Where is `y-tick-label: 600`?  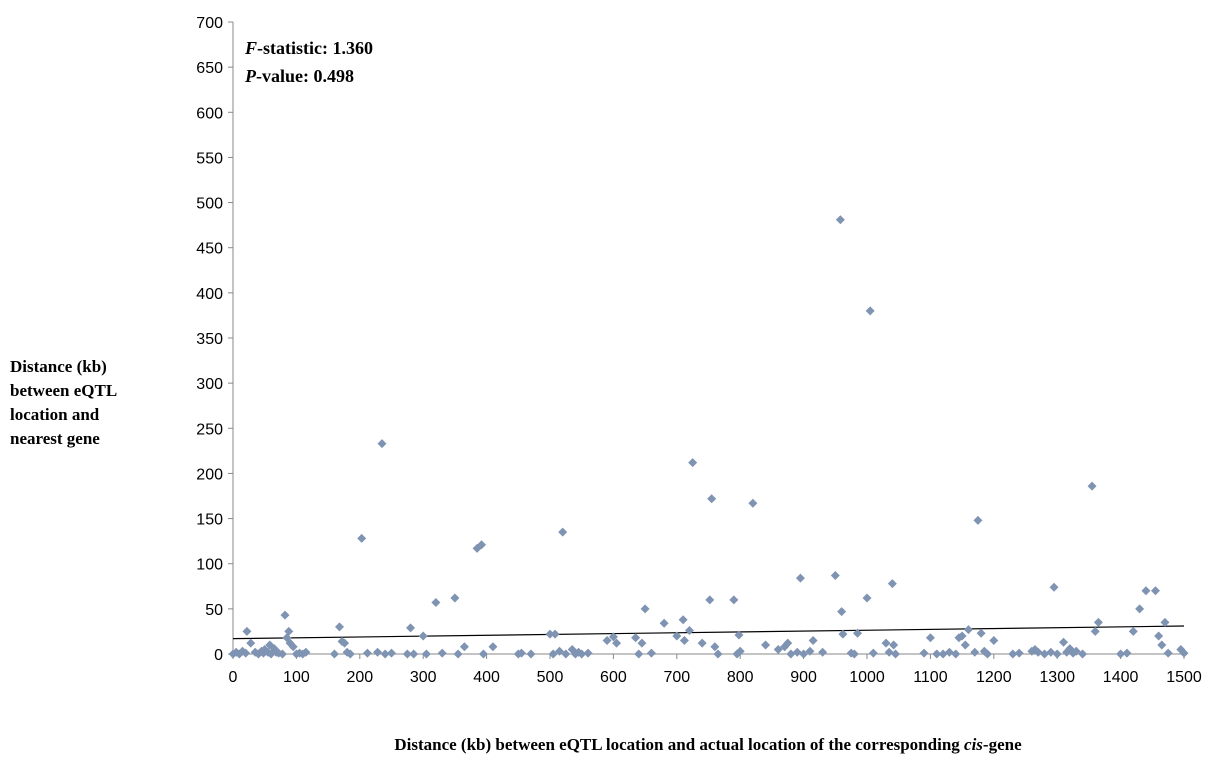 y-tick-label: 600 is located at coordinates (209, 113).